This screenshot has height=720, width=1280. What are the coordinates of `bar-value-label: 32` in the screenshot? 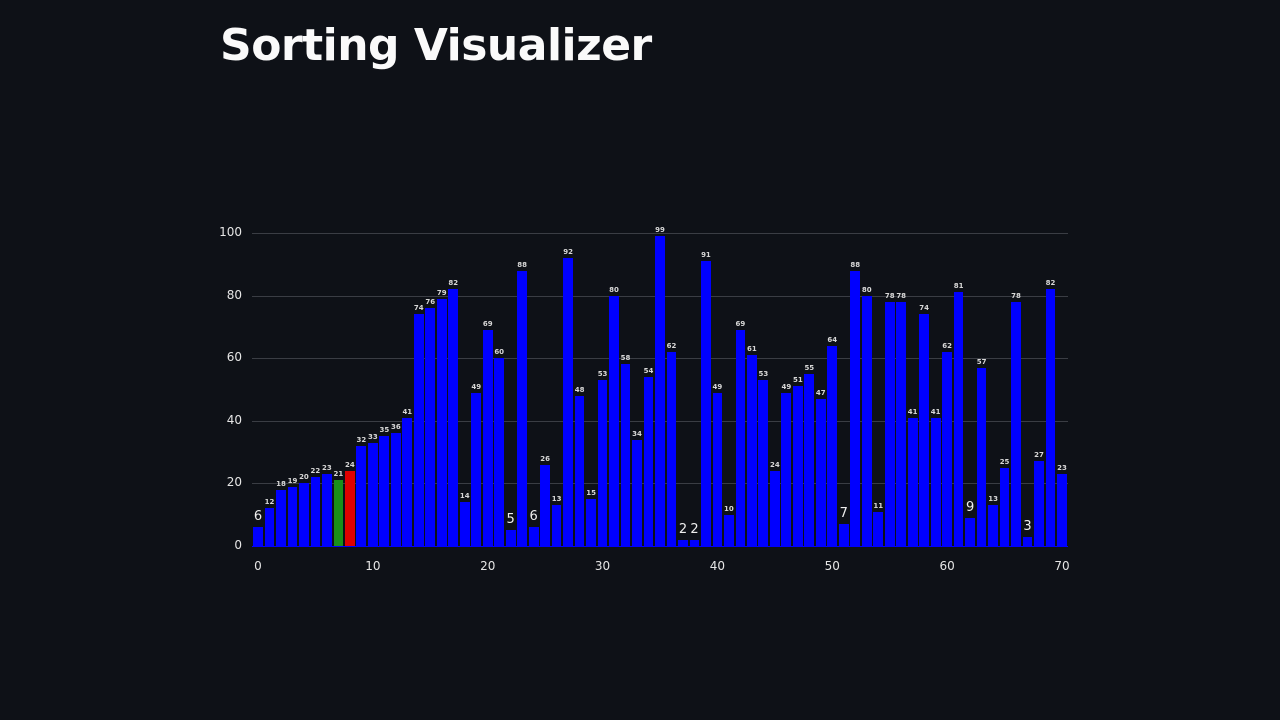 It's located at (361, 439).